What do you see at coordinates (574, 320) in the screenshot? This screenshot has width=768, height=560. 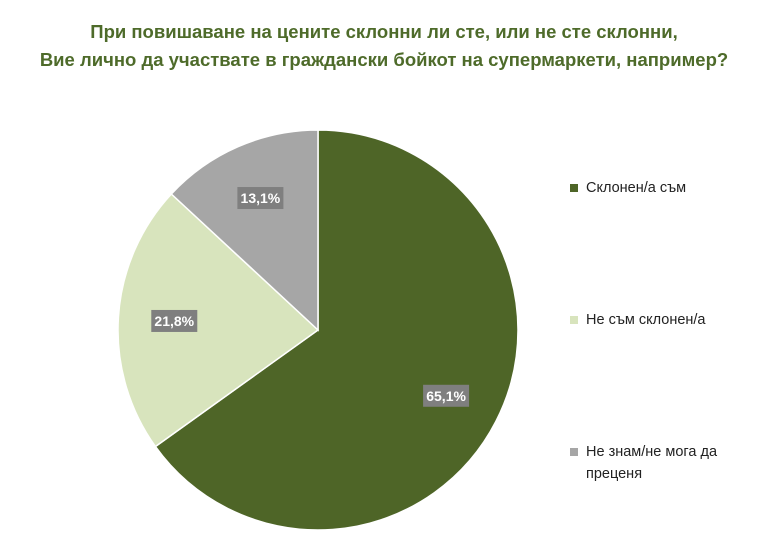 I see `legend-swatch-not-inclined` at bounding box center [574, 320].